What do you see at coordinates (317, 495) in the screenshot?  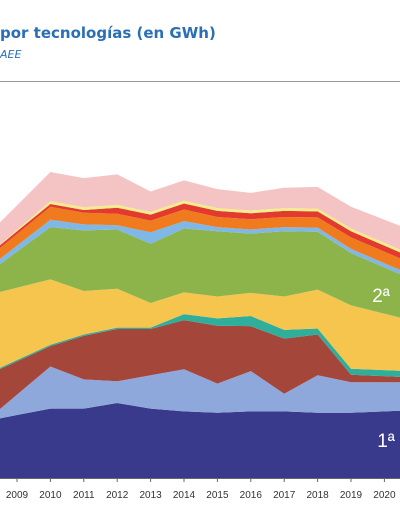 I see `x-tick-label: 2018` at bounding box center [317, 495].